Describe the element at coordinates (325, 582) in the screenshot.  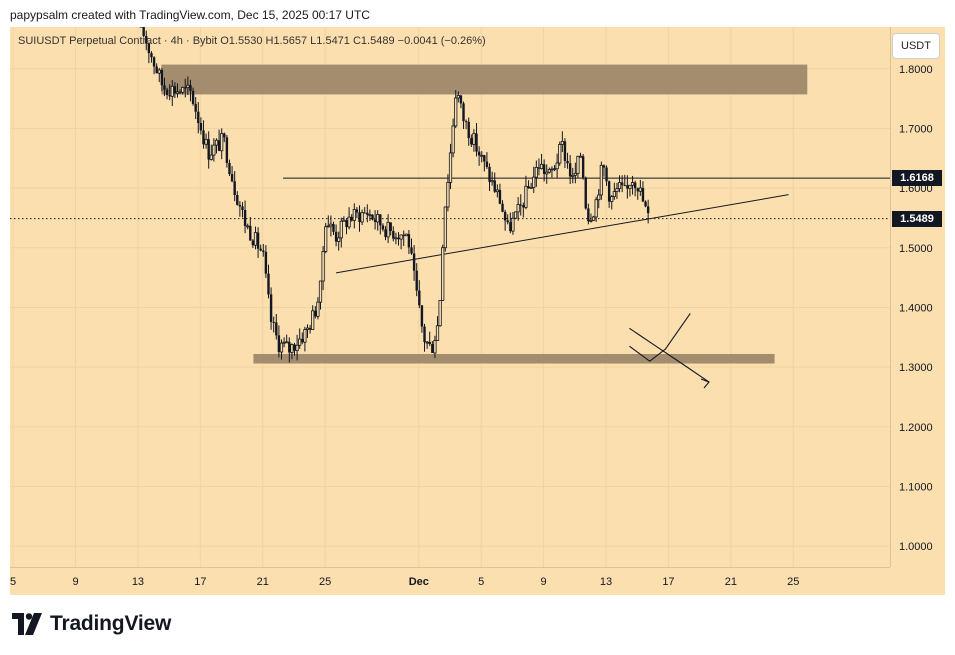
I see `x-tick-label: 25` at that location.